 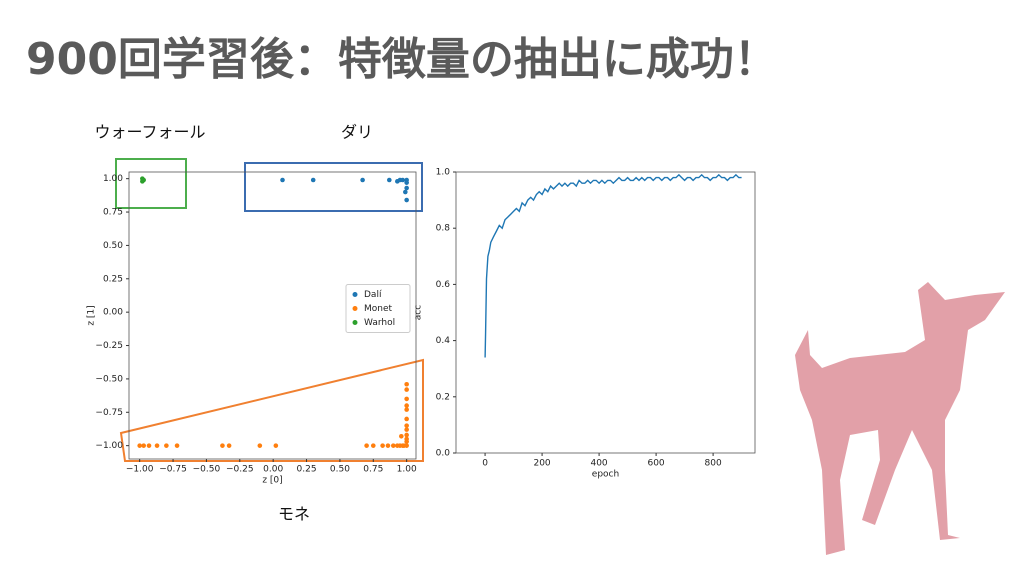 I want to click on warhol-box, so click(x=151, y=183).